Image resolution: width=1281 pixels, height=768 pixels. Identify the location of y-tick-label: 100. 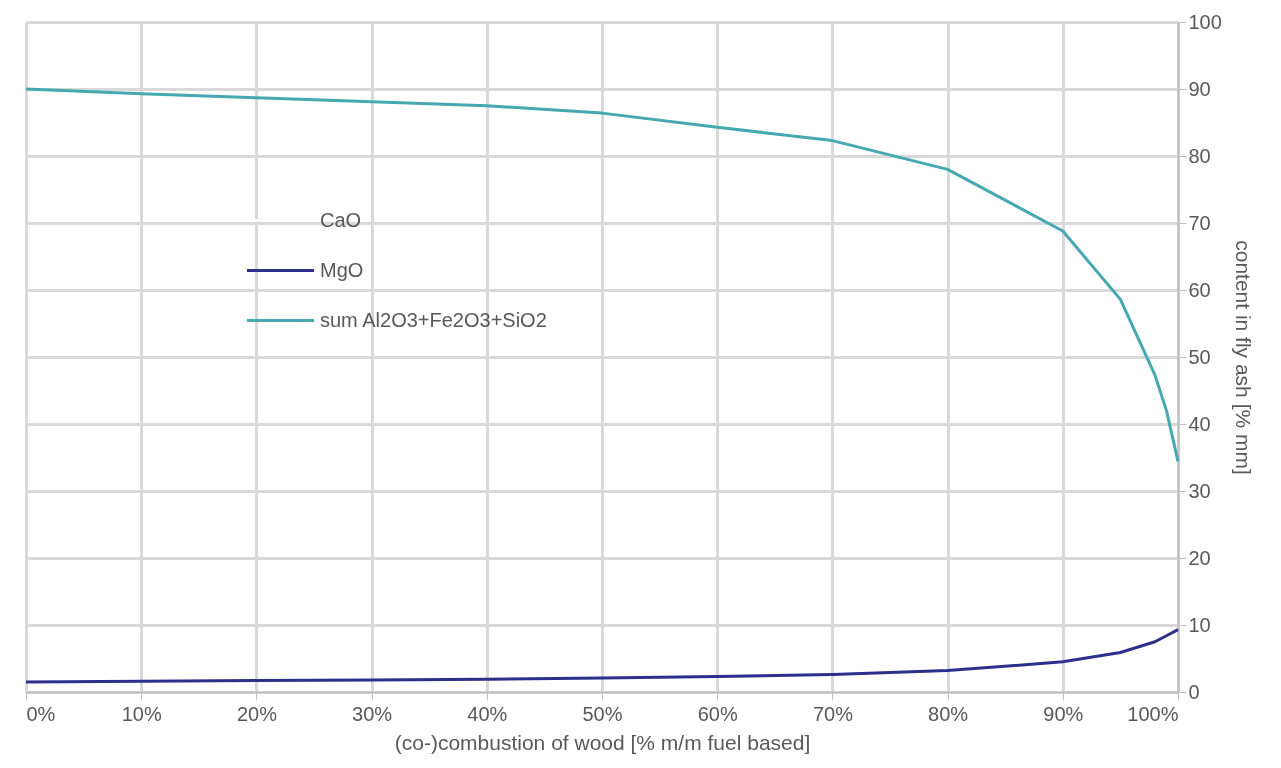
(1205, 21).